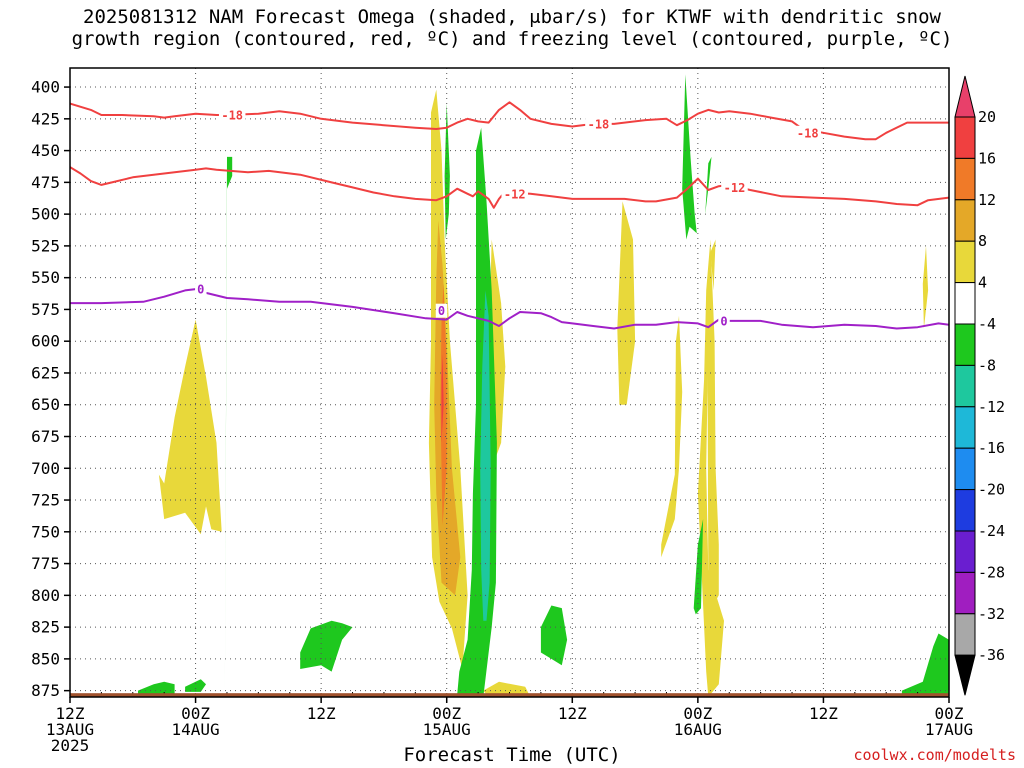 This screenshot has height=768, width=1024. What do you see at coordinates (45, 627) in the screenshot?
I see `y-tick-label: 825` at bounding box center [45, 627].